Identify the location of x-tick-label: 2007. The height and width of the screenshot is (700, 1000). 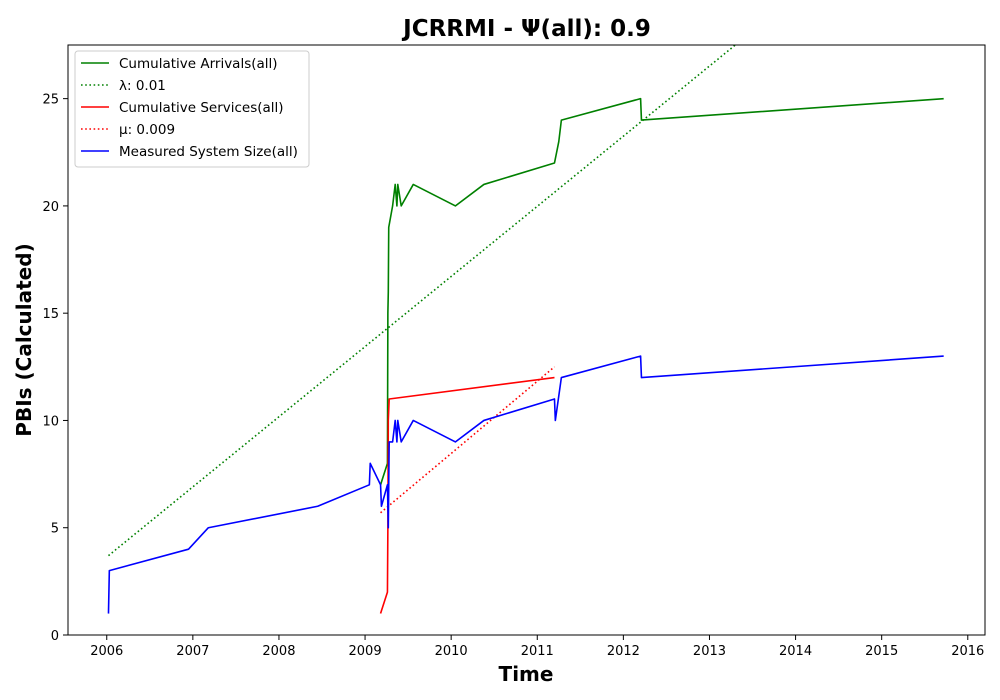
(192, 651).